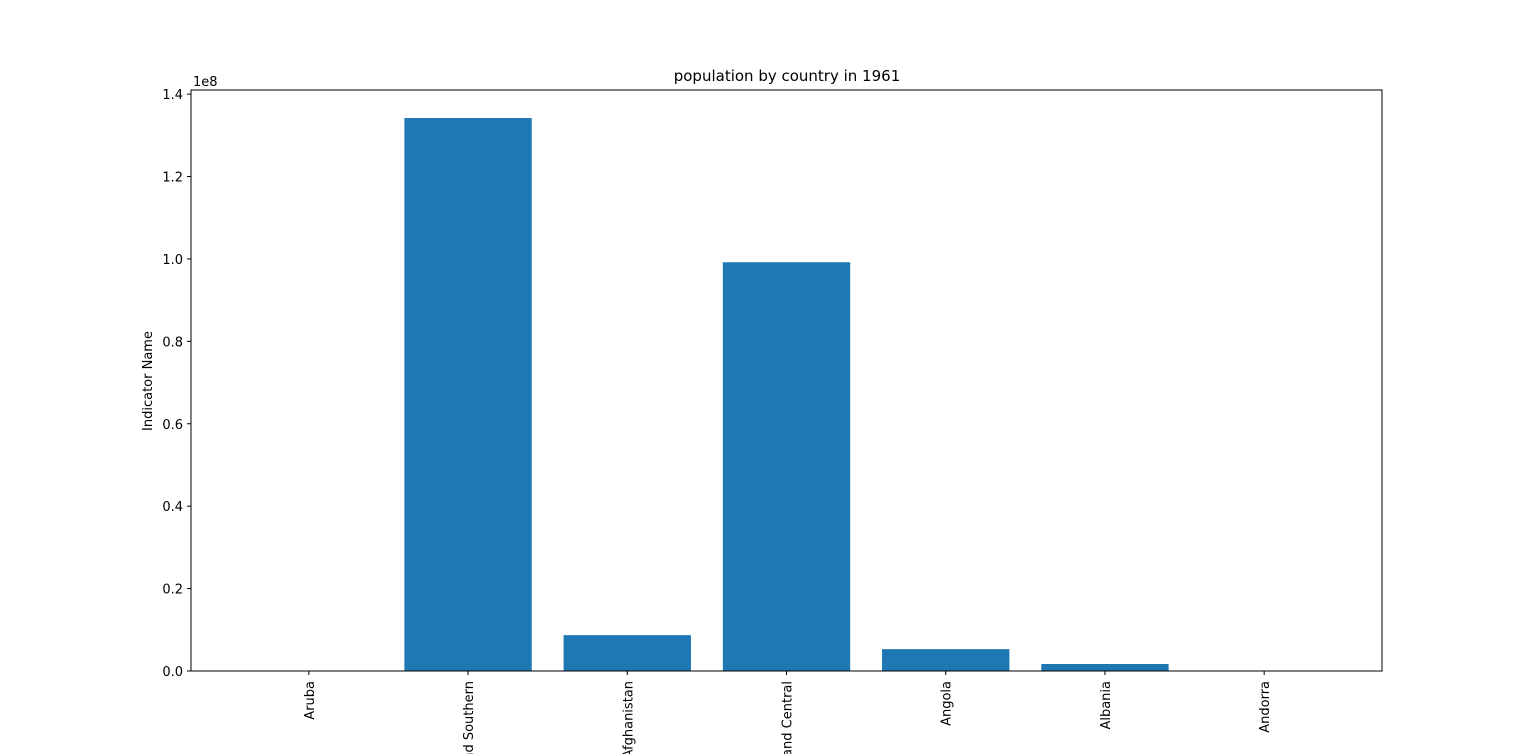  What do you see at coordinates (172, 260) in the screenshot?
I see `y-tick-label: 1.0` at bounding box center [172, 260].